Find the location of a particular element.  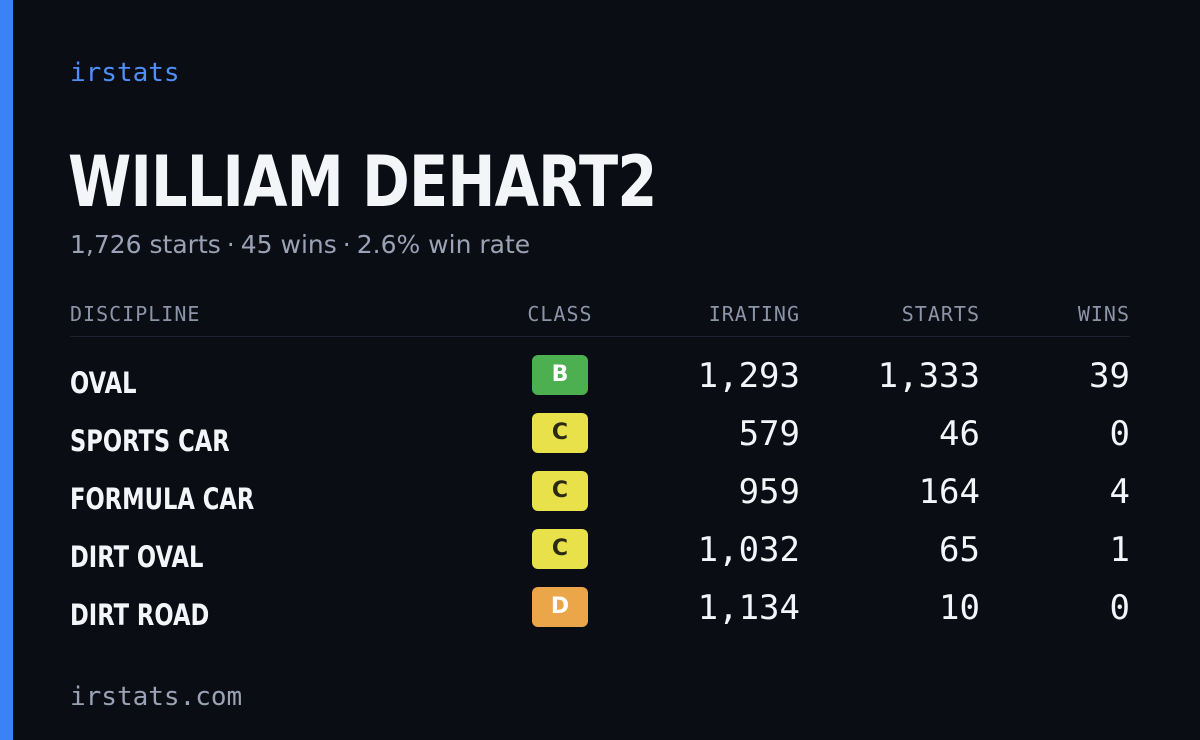

irating-value: 579 is located at coordinates (769, 434).